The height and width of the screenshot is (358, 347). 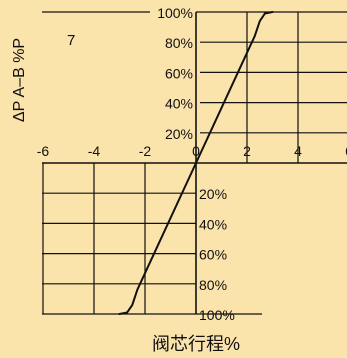 I want to click on panel-number: 7, so click(x=71, y=40).